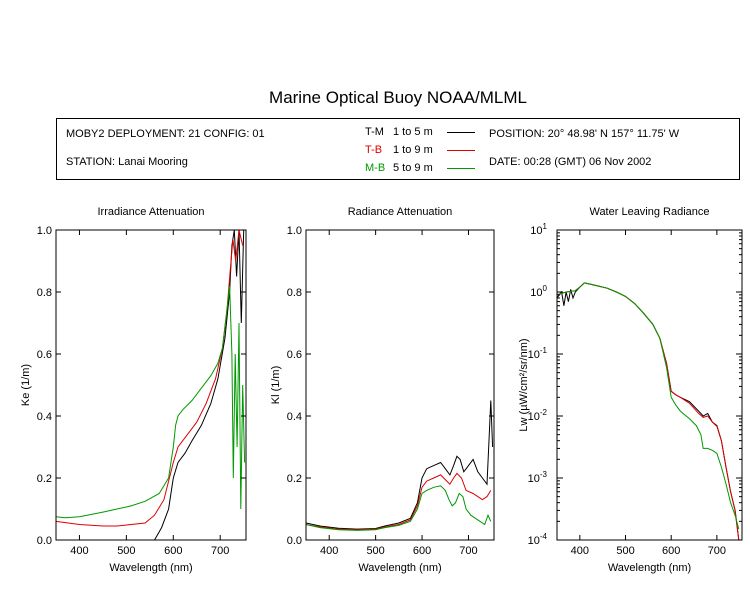  Describe the element at coordinates (413, 150) in the screenshot. I see `legend-range: 1 to 9 m` at that location.